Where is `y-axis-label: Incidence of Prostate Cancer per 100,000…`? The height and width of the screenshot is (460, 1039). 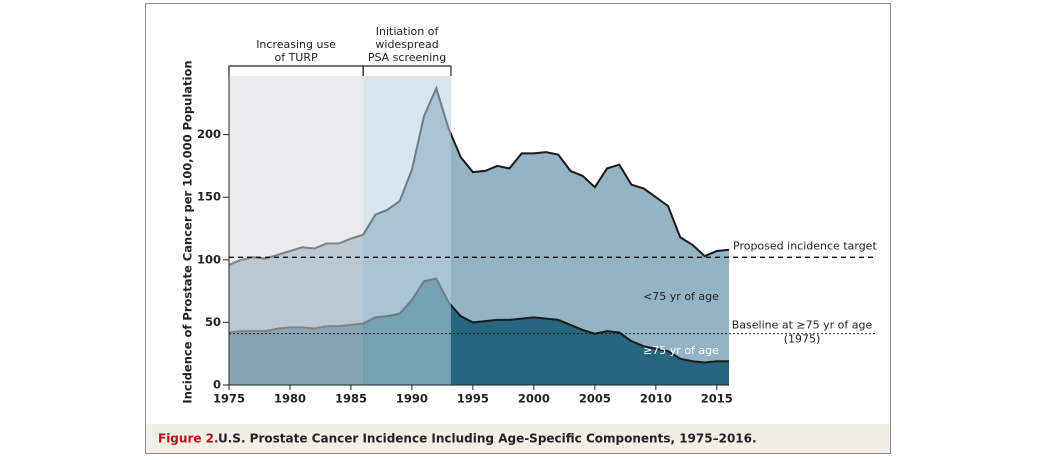
y-axis-label: Incidence of Prostate Cancer per 100,000… is located at coordinates (188, 231).